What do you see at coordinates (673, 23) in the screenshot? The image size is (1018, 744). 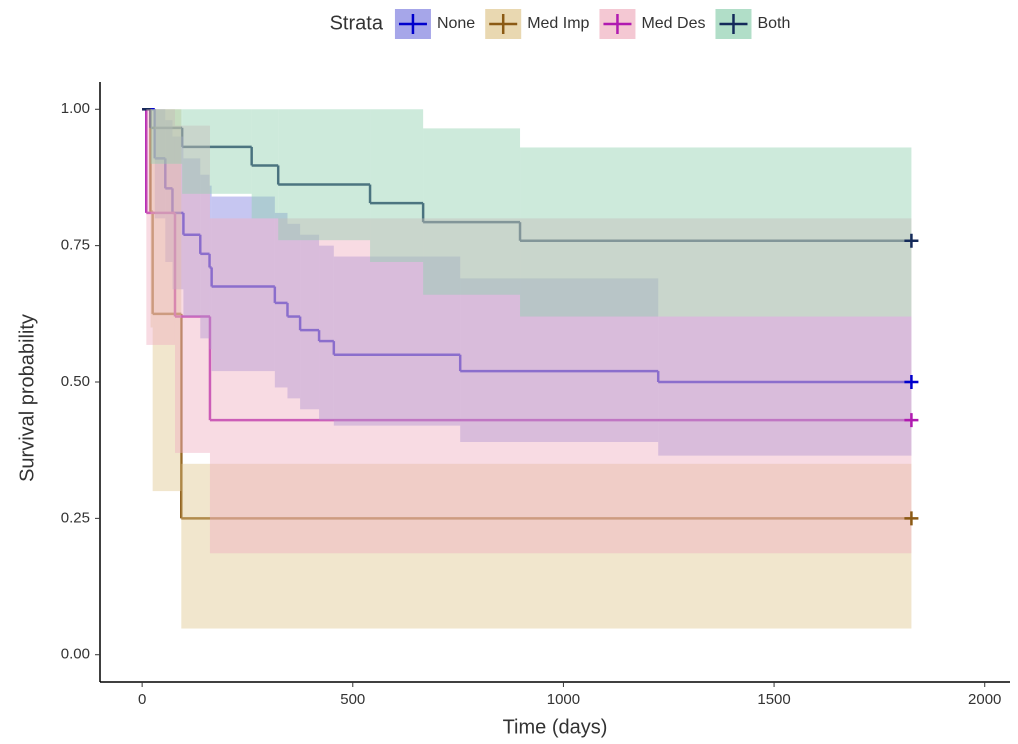 I see `legend-label: Med Des` at bounding box center [673, 23].